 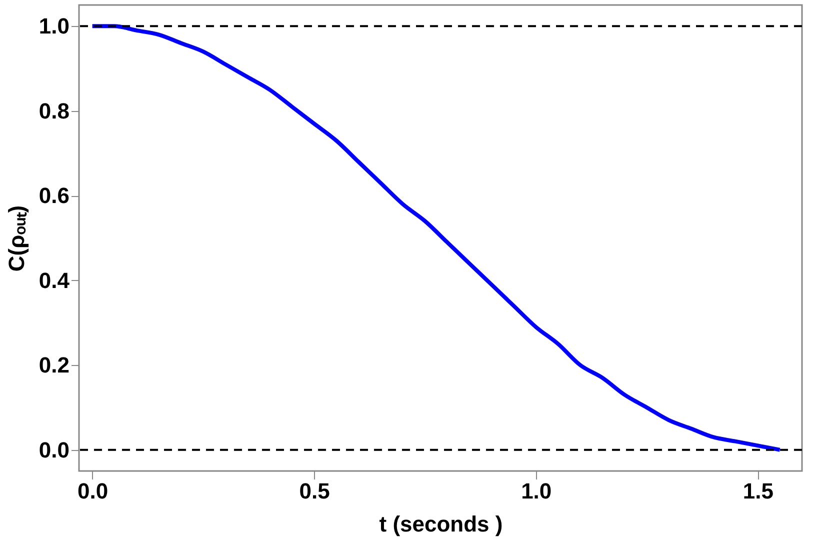 What do you see at coordinates (54, 365) in the screenshot?
I see `y-tick-label: 0.2` at bounding box center [54, 365].